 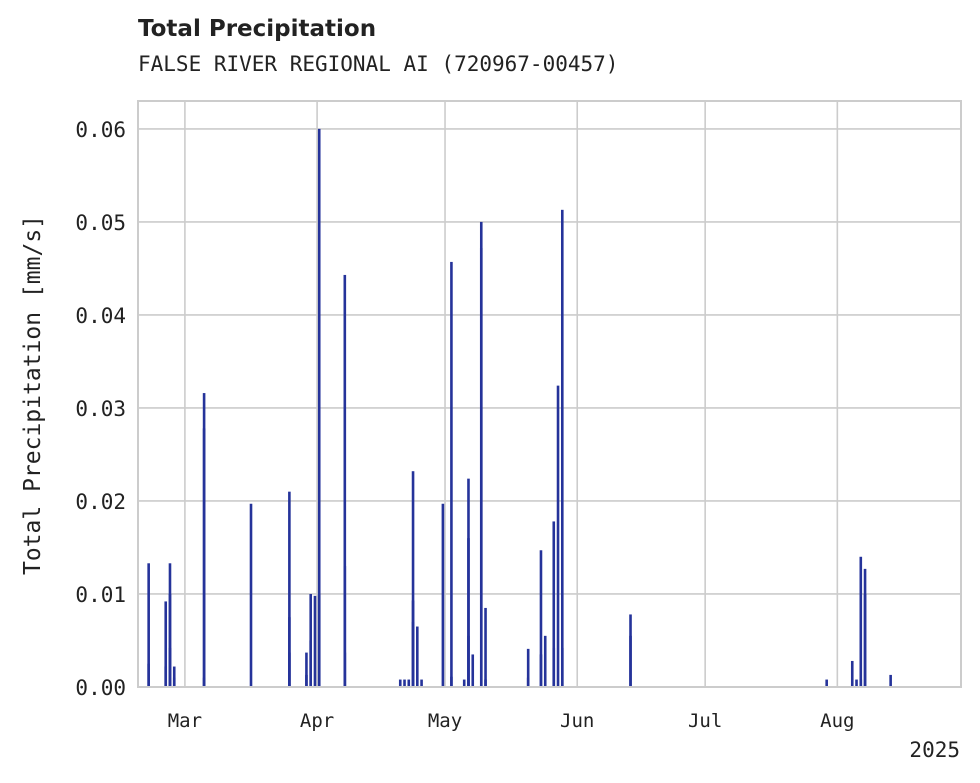 What do you see at coordinates (100, 316) in the screenshot?
I see `y-tick-label: 0.04` at bounding box center [100, 316].